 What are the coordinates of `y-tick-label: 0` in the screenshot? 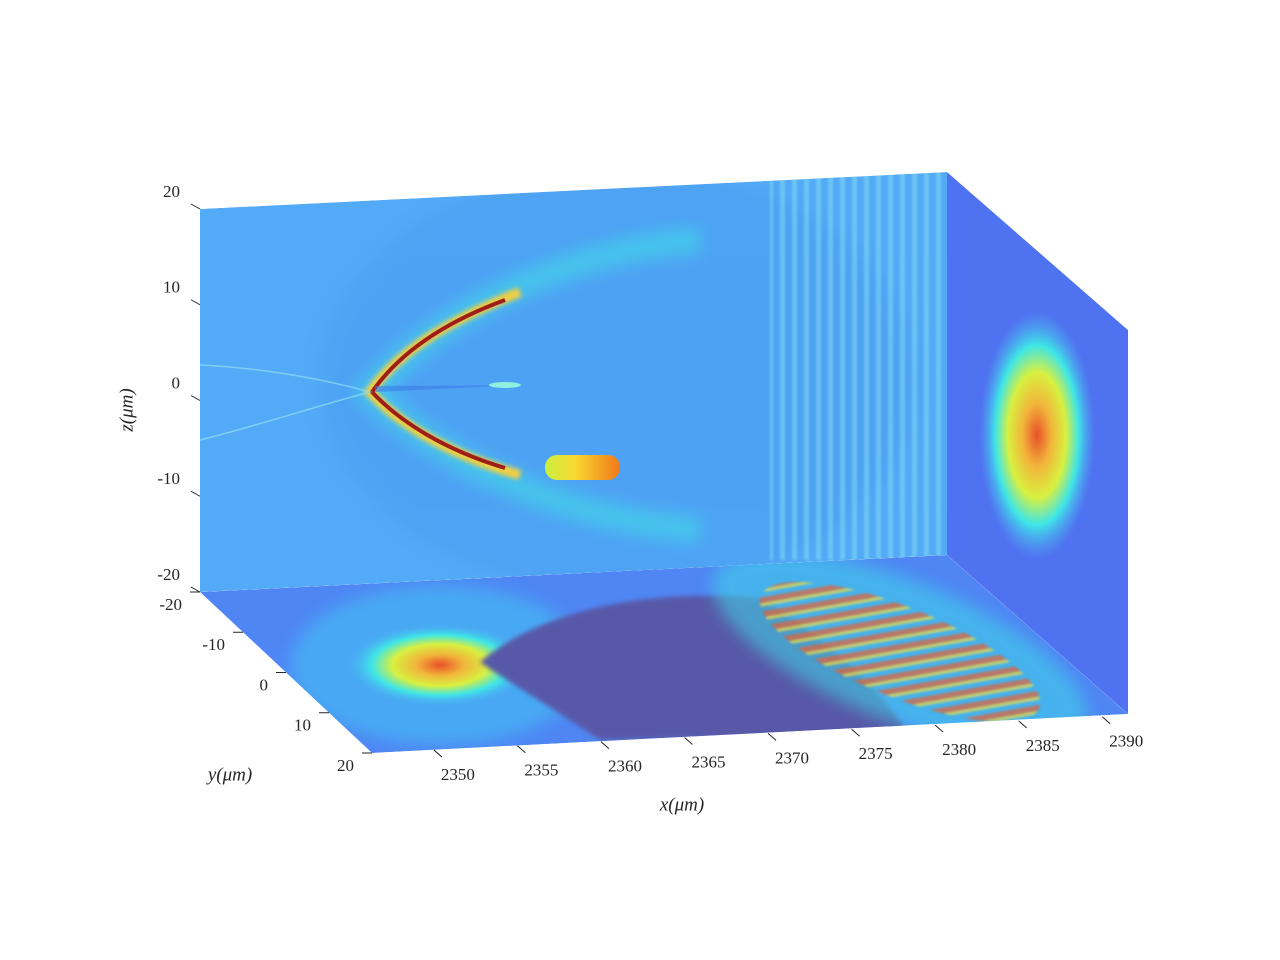 It's located at (264, 684).